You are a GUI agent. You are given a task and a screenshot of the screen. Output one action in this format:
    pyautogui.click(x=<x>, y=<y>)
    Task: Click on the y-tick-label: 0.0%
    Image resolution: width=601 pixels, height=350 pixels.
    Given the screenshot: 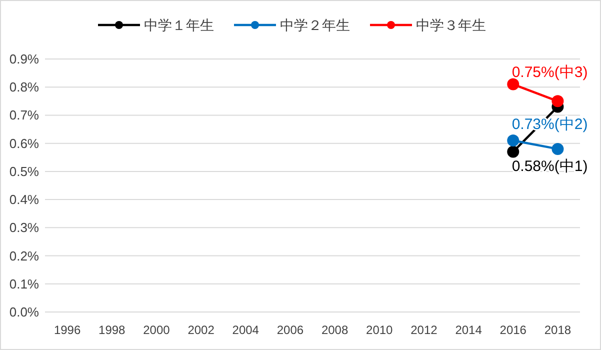 What is the action you would take?
    pyautogui.click(x=24, y=312)
    